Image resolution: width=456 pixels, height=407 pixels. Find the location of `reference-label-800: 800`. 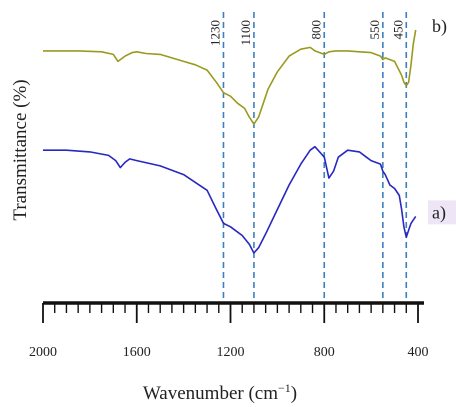

reference-label-800: 800 is located at coordinates (315, 30).